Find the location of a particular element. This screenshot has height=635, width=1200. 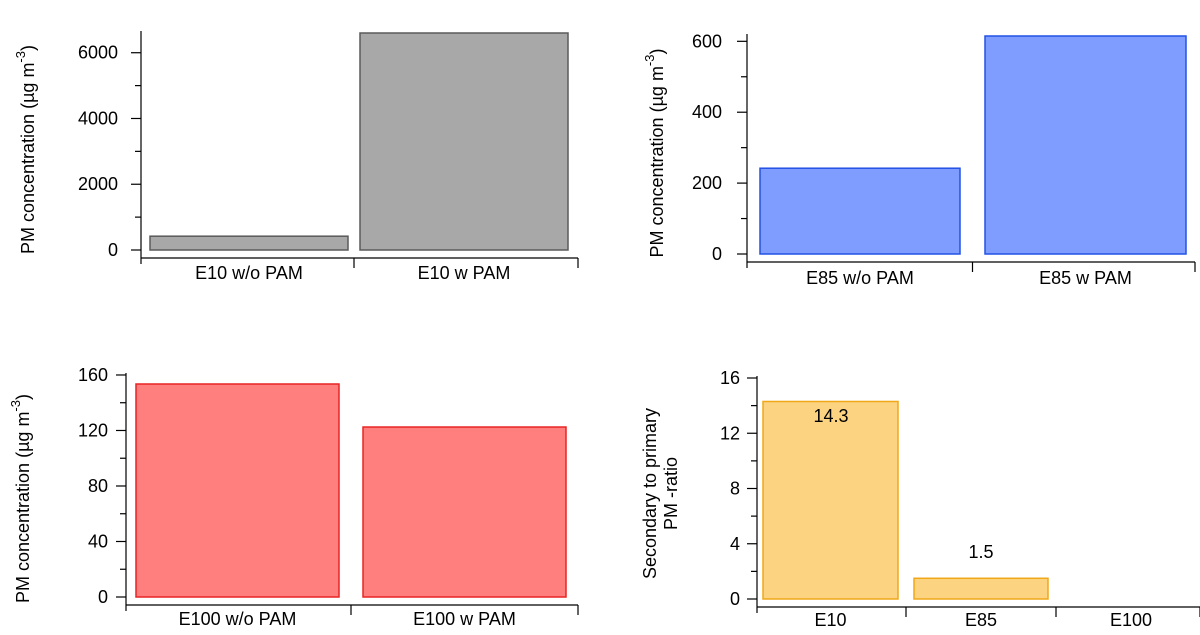

y-tick-label: 2000 is located at coordinates (98, 184).